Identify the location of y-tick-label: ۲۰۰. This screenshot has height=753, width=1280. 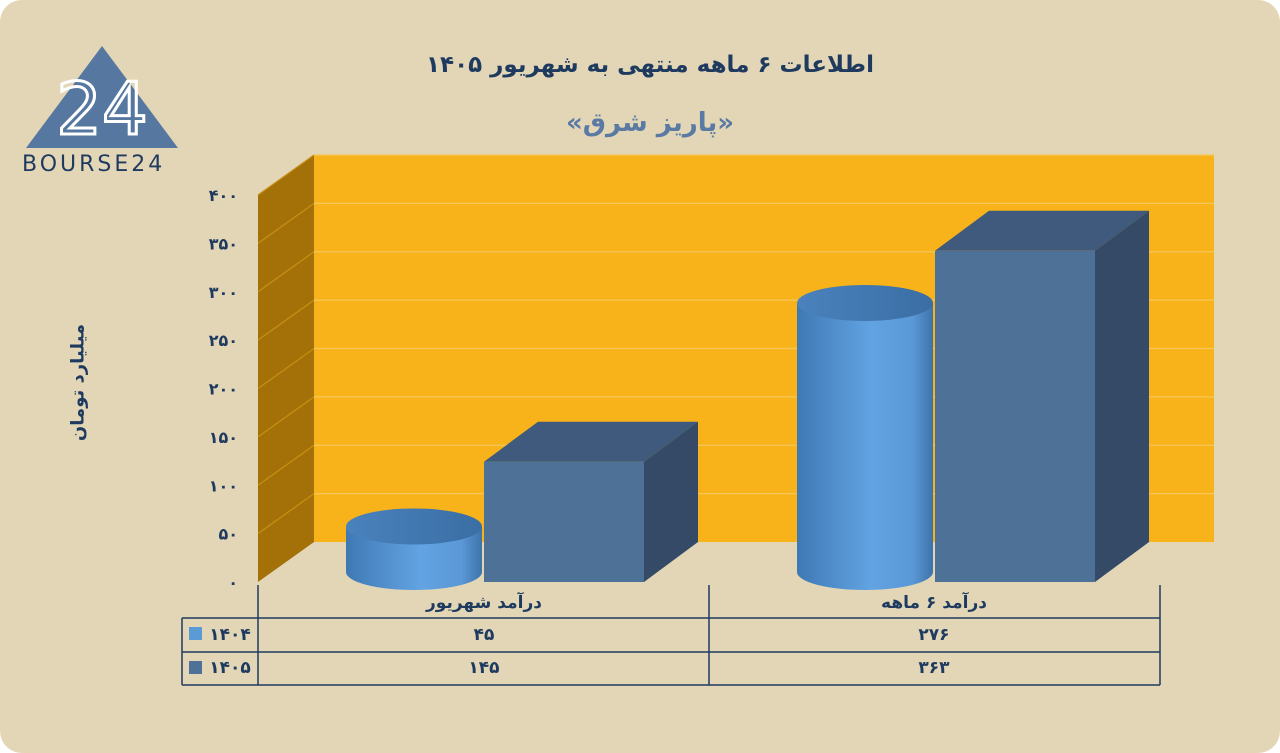
(223, 389).